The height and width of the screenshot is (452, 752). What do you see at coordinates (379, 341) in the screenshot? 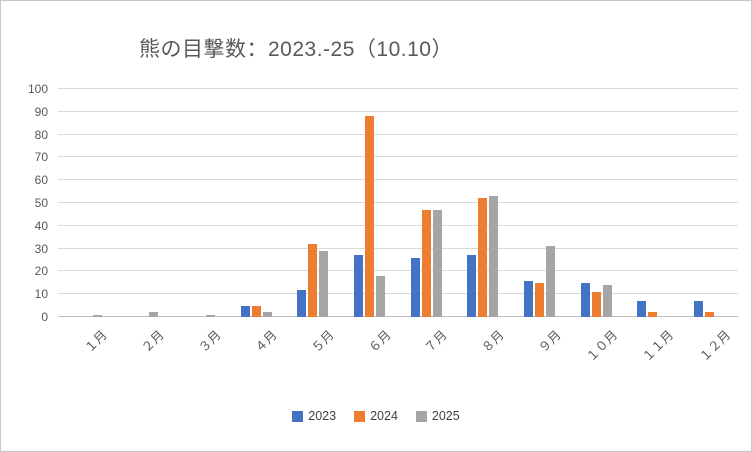
I see `x-tick-label: ６月` at bounding box center [379, 341].